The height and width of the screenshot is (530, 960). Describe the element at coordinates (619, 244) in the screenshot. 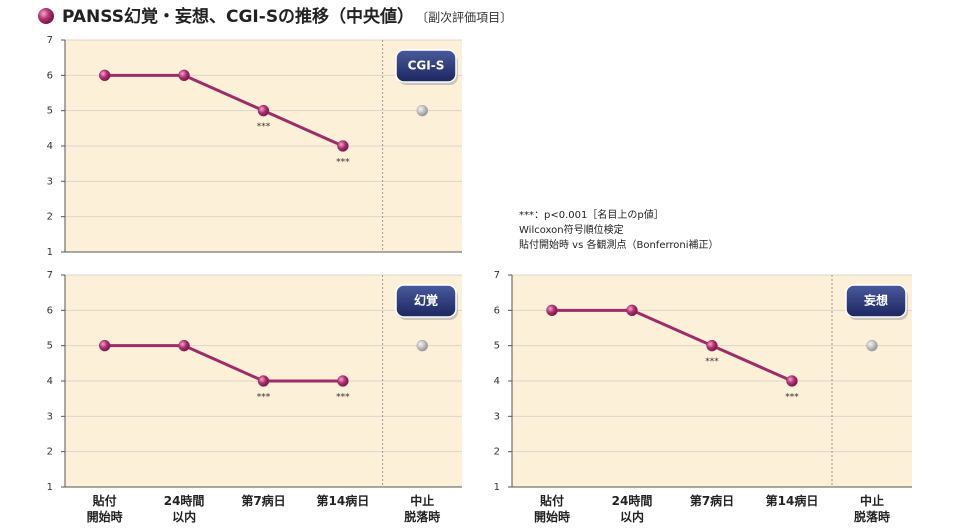

I see `note: 貼付開始時 vs 各観測点（Bonferroni補正）` at that location.